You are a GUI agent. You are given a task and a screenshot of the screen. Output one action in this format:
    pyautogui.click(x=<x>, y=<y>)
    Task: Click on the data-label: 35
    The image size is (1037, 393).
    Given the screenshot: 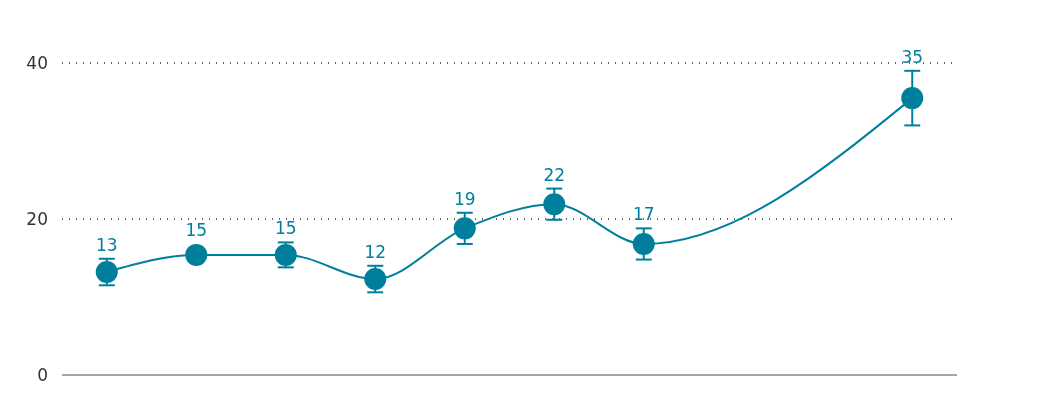 What is the action you would take?
    pyautogui.click(x=912, y=56)
    